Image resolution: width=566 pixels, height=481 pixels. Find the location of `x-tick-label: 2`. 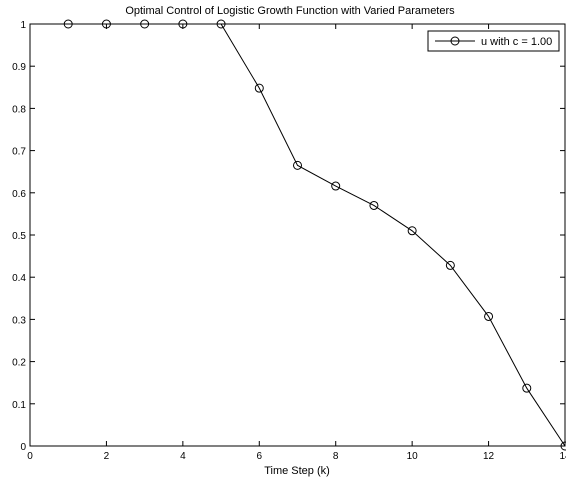

x-tick-label: 2 is located at coordinates (107, 456).